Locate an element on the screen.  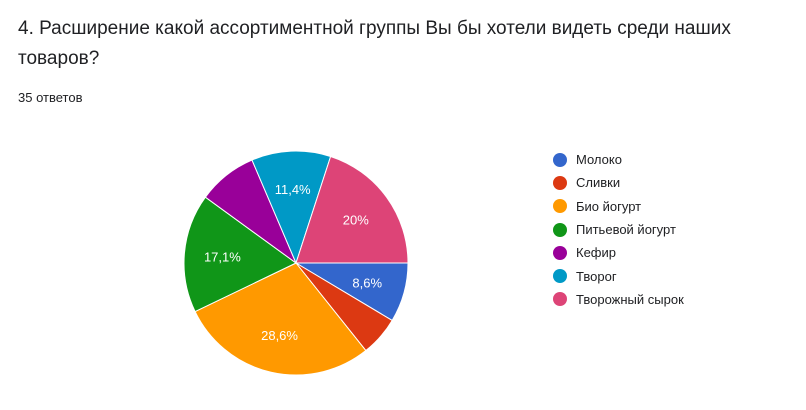
slice-percent-label: 20% is located at coordinates (356, 220).